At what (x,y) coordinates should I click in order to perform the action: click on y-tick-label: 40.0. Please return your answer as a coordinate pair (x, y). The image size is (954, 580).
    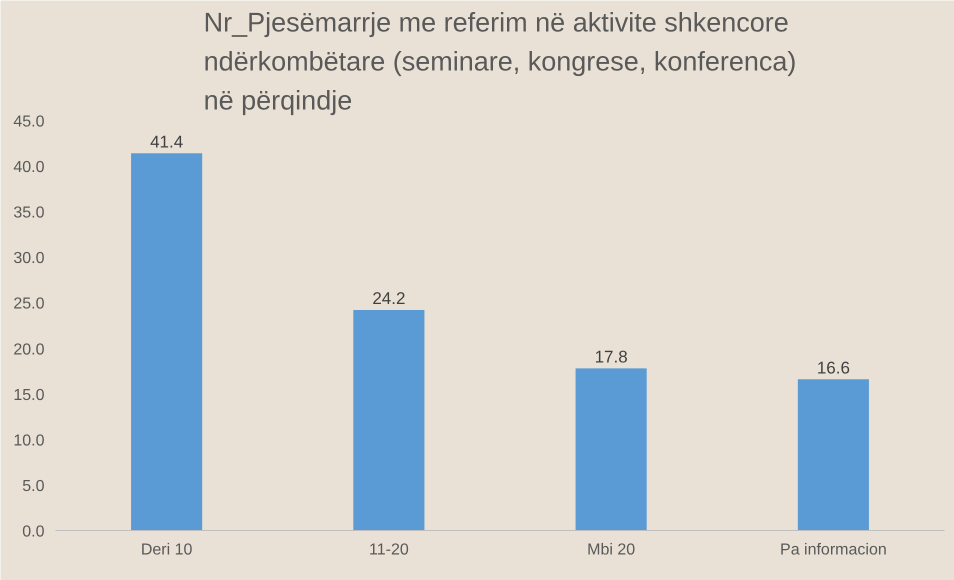
    Looking at the image, I should click on (29, 167).